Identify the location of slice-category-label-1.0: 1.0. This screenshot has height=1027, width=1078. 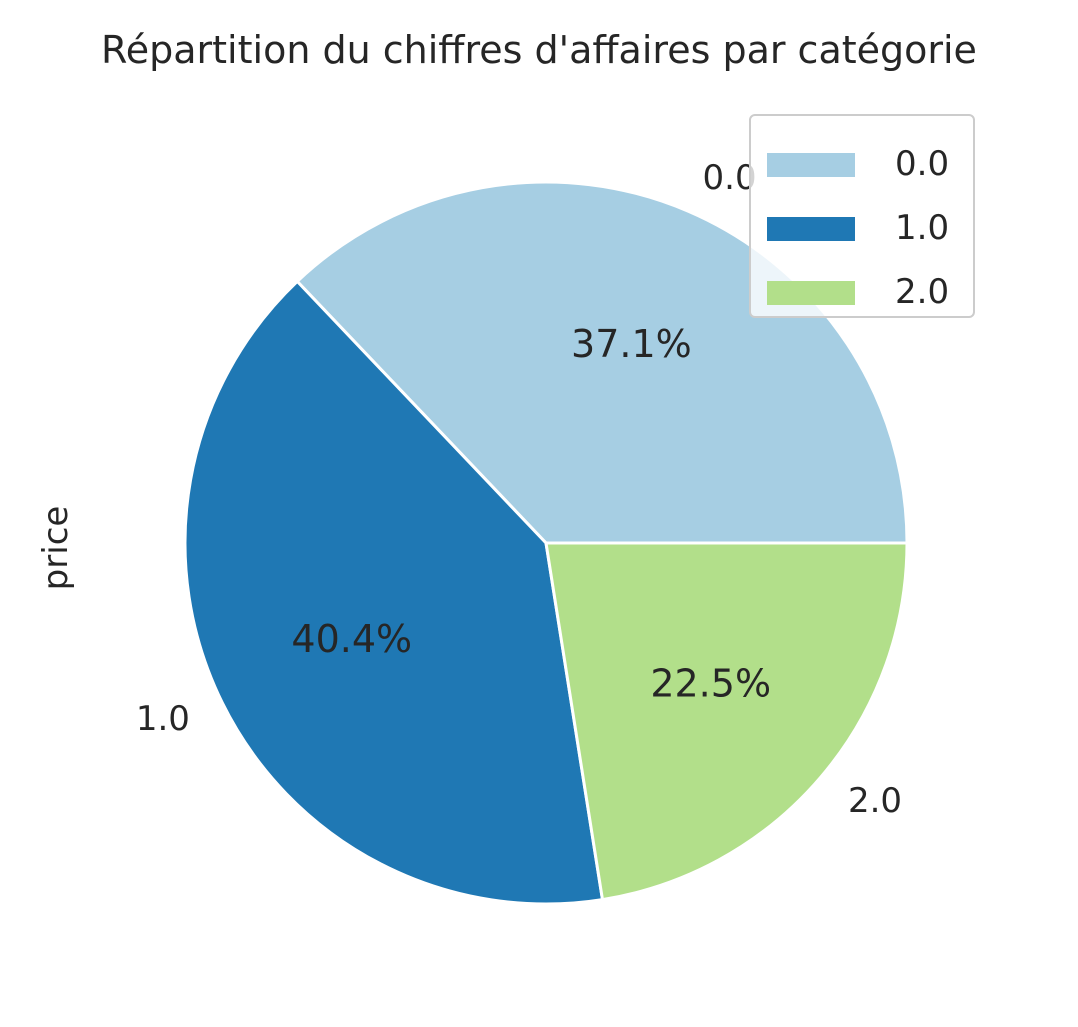
(163, 719).